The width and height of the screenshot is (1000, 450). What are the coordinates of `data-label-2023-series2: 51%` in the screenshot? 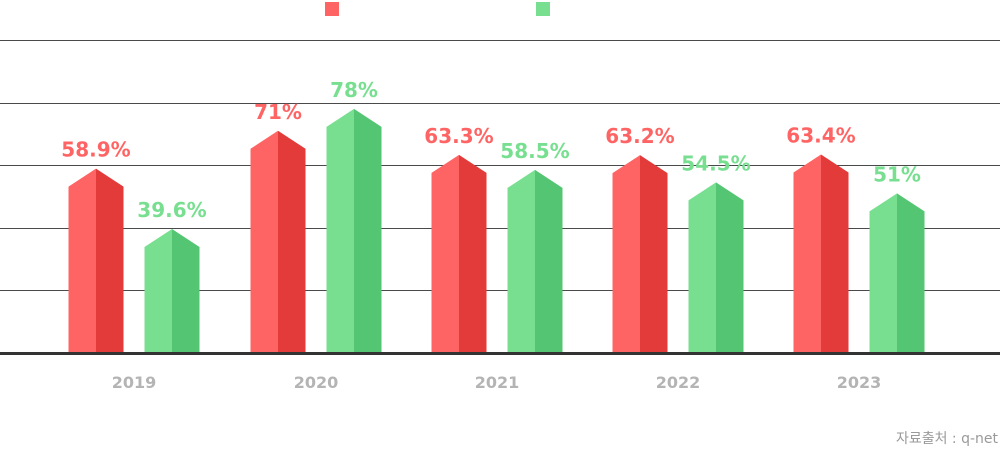 It's located at (897, 174).